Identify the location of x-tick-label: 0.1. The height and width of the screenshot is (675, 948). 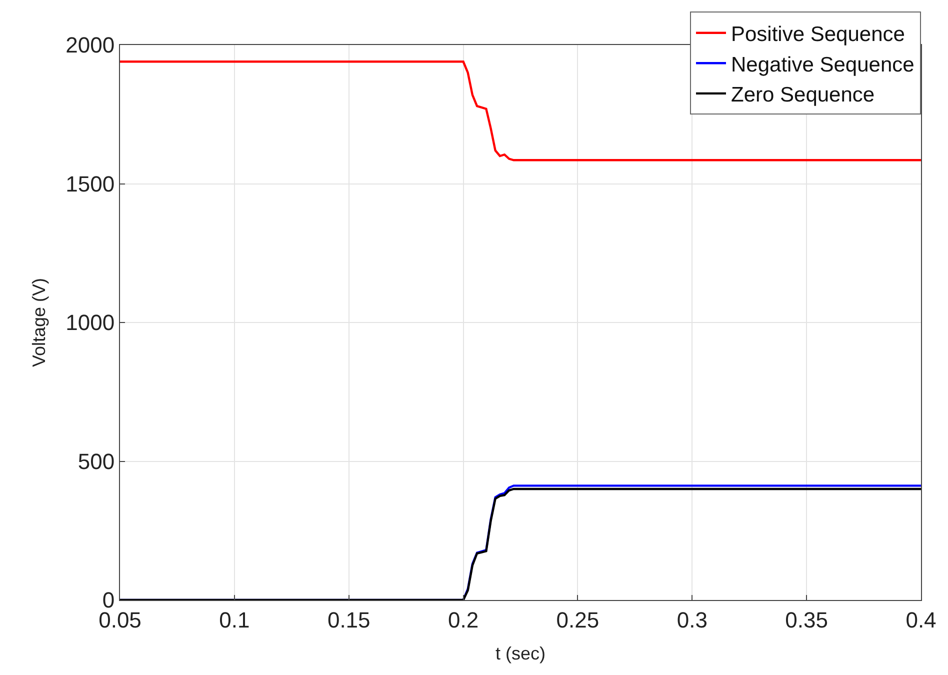
(234, 619).